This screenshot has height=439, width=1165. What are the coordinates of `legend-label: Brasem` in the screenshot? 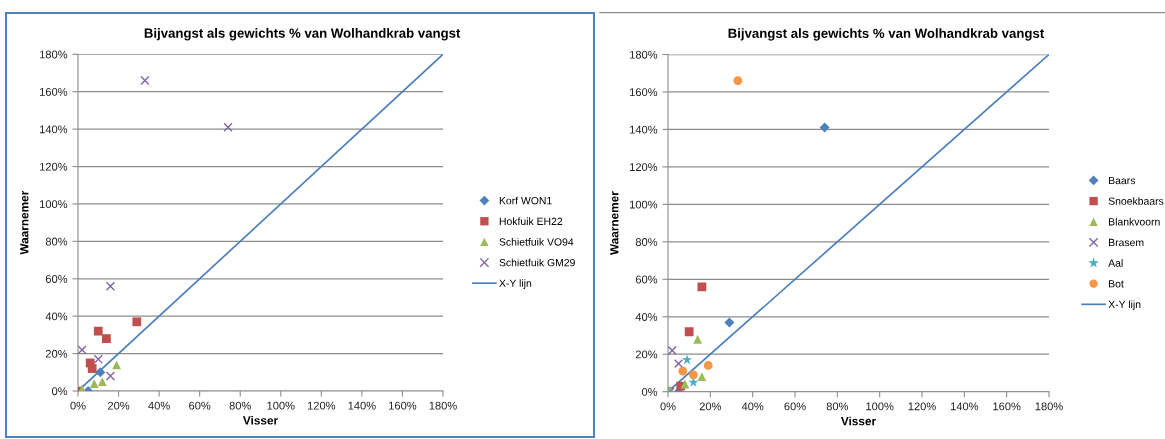 It's located at (1126, 242).